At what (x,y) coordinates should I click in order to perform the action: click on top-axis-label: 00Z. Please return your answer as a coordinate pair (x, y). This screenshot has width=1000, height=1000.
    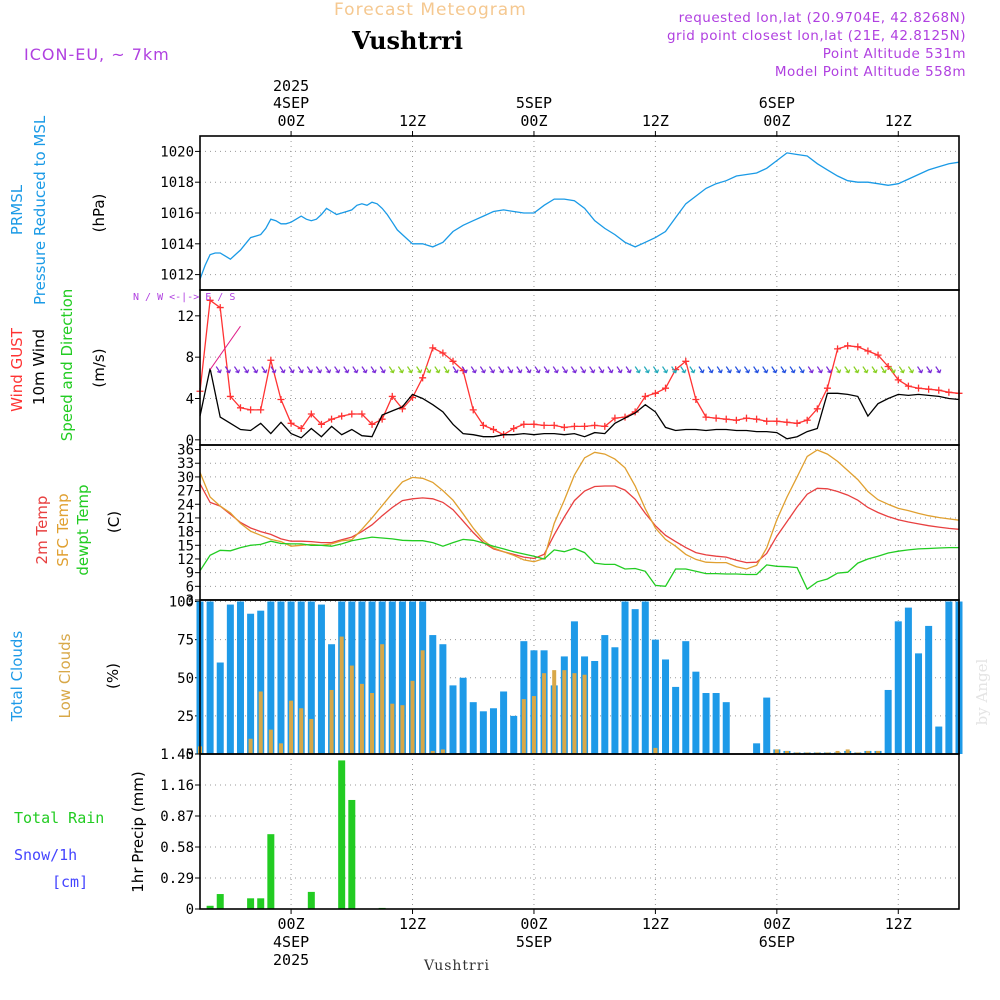
    Looking at the image, I should click on (776, 121).